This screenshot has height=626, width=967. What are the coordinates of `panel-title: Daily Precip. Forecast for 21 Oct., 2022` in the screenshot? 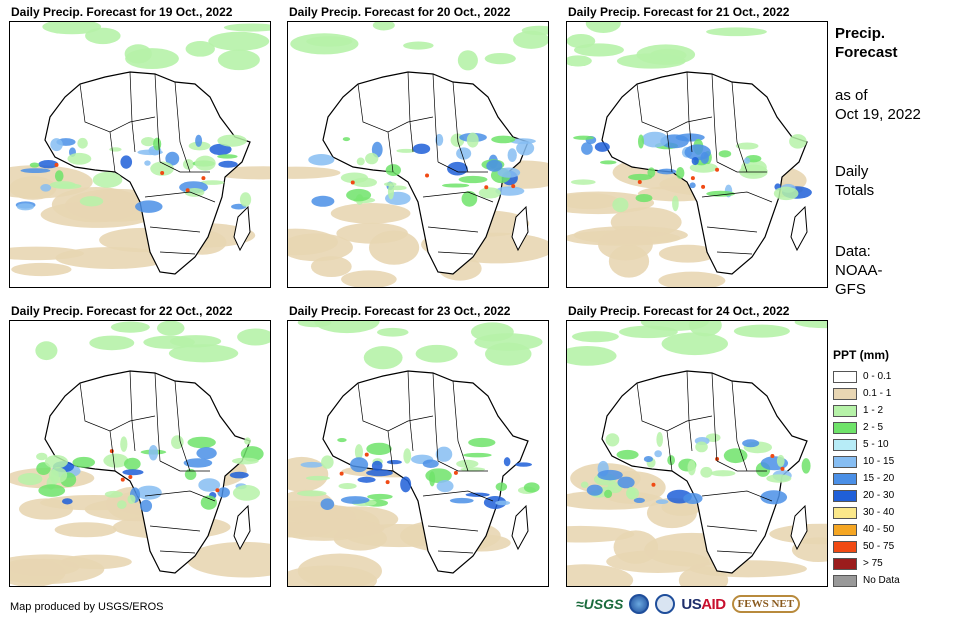 It's located at (679, 12).